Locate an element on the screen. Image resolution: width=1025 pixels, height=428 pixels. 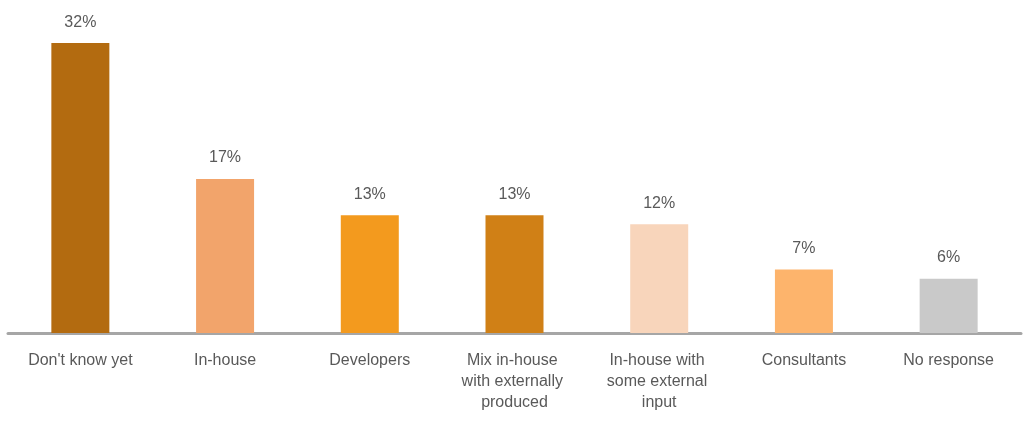
data-label: 6% is located at coordinates (949, 257).